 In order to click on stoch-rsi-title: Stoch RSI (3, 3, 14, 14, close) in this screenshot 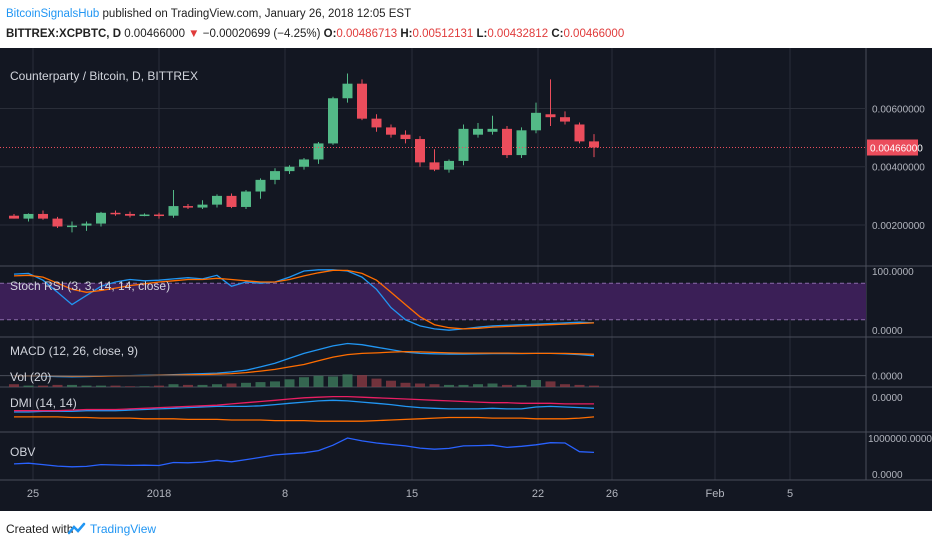, I will do `click(90, 286)`.